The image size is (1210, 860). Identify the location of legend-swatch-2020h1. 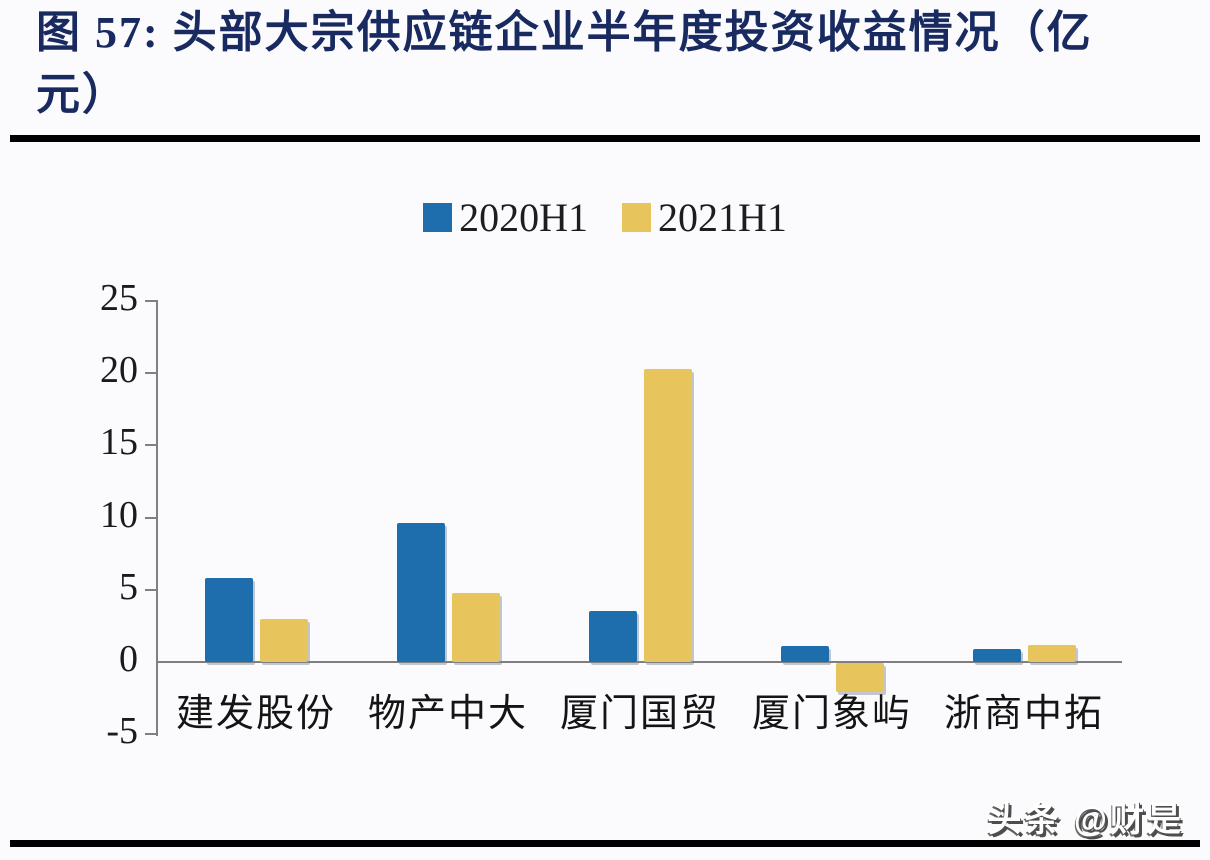
(438, 217).